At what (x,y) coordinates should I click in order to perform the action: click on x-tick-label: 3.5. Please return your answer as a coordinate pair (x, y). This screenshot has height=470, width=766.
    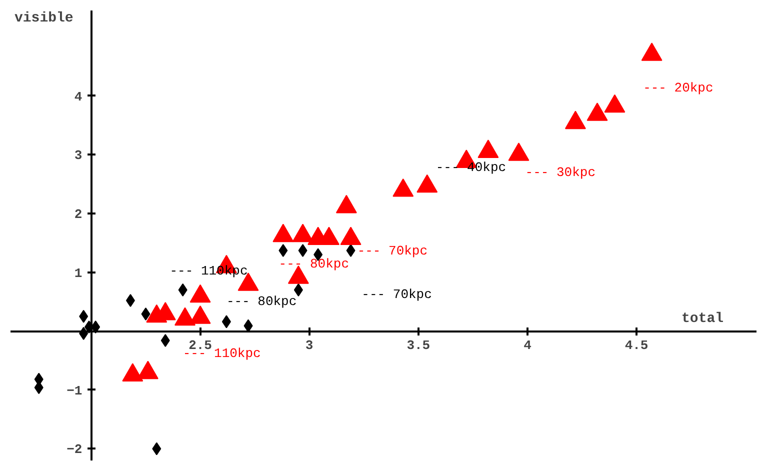
    Looking at the image, I should click on (418, 346).